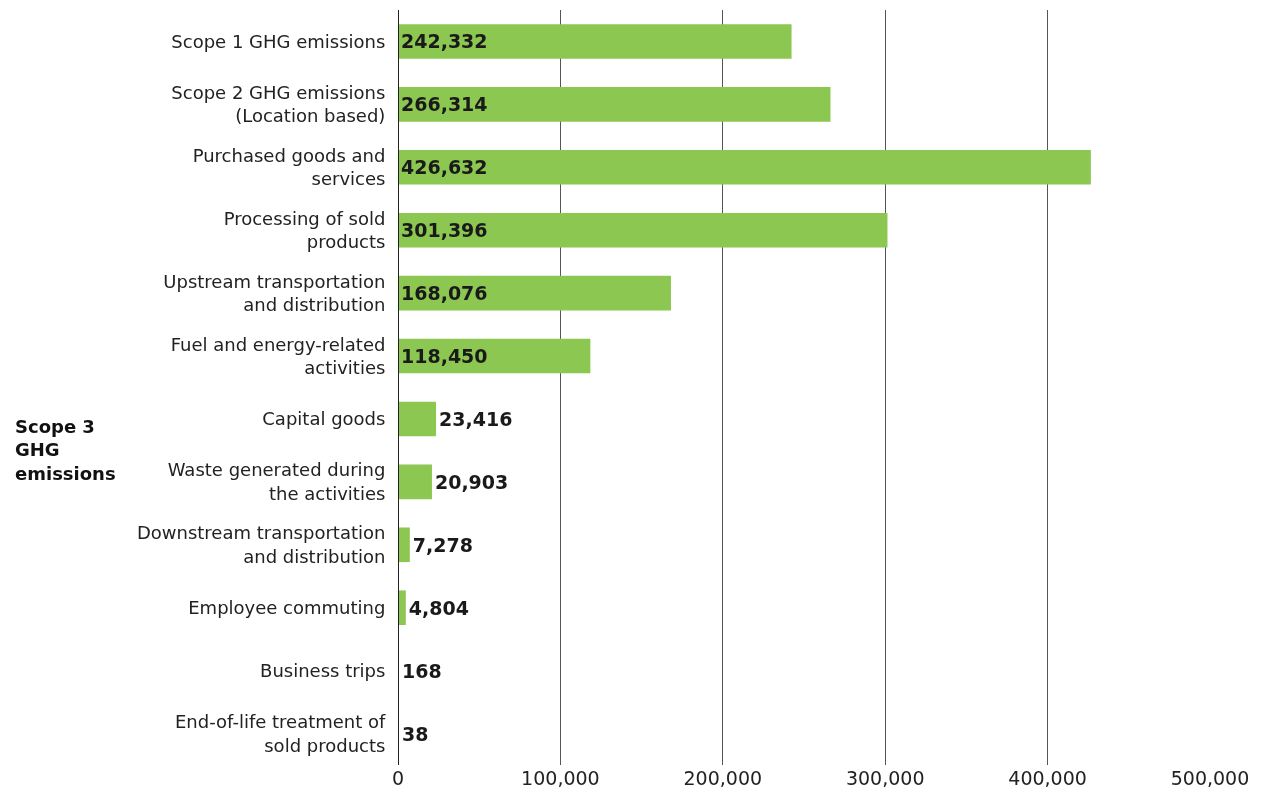 The image size is (1271, 805). I want to click on y-tick-label: Waste generated during the activities, so click(276, 481).